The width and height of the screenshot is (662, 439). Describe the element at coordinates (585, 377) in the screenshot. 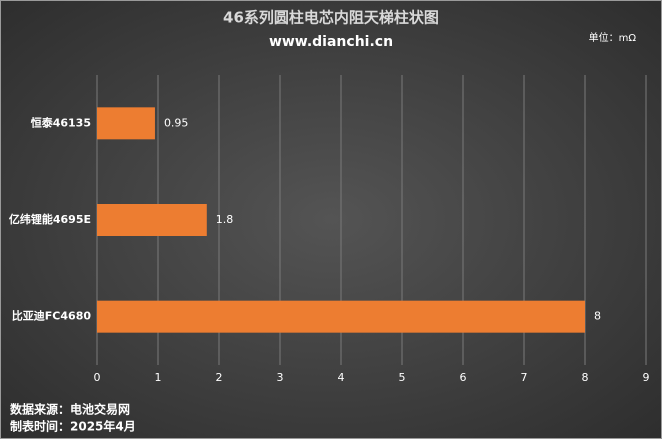

I see `x-tick-label: 8` at that location.